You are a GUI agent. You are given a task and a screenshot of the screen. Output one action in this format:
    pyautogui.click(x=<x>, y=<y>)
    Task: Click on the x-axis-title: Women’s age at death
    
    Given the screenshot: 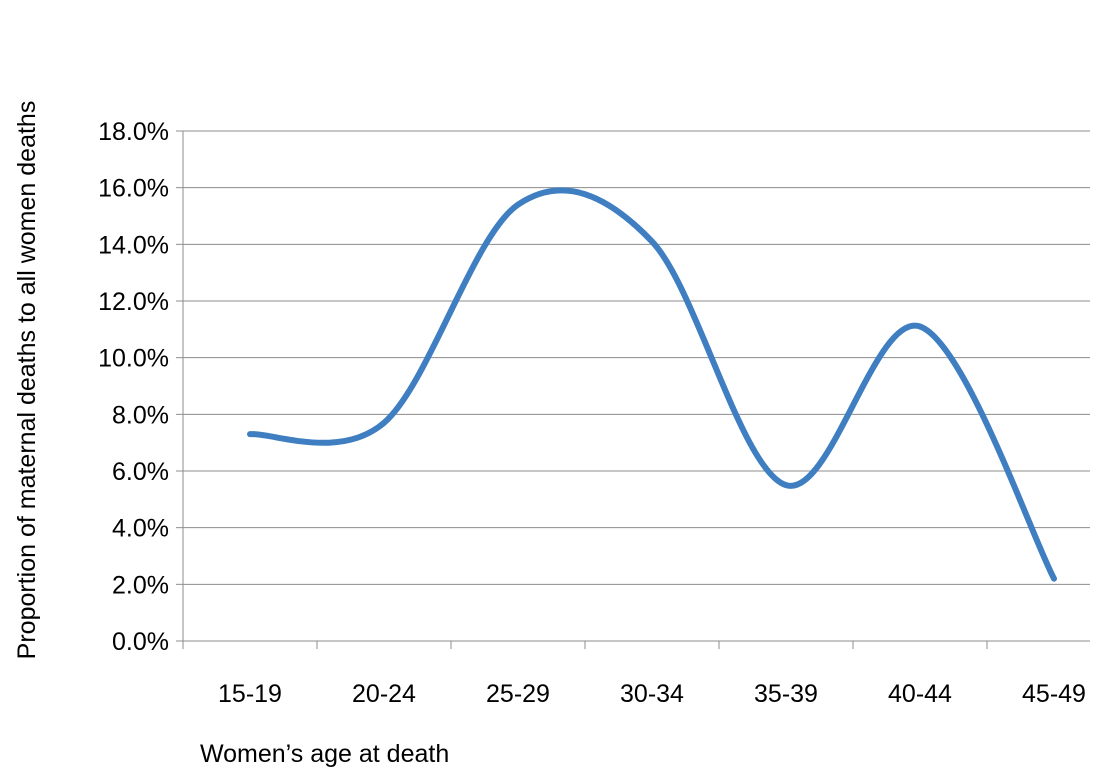 What is the action you would take?
    pyautogui.click(x=324, y=754)
    